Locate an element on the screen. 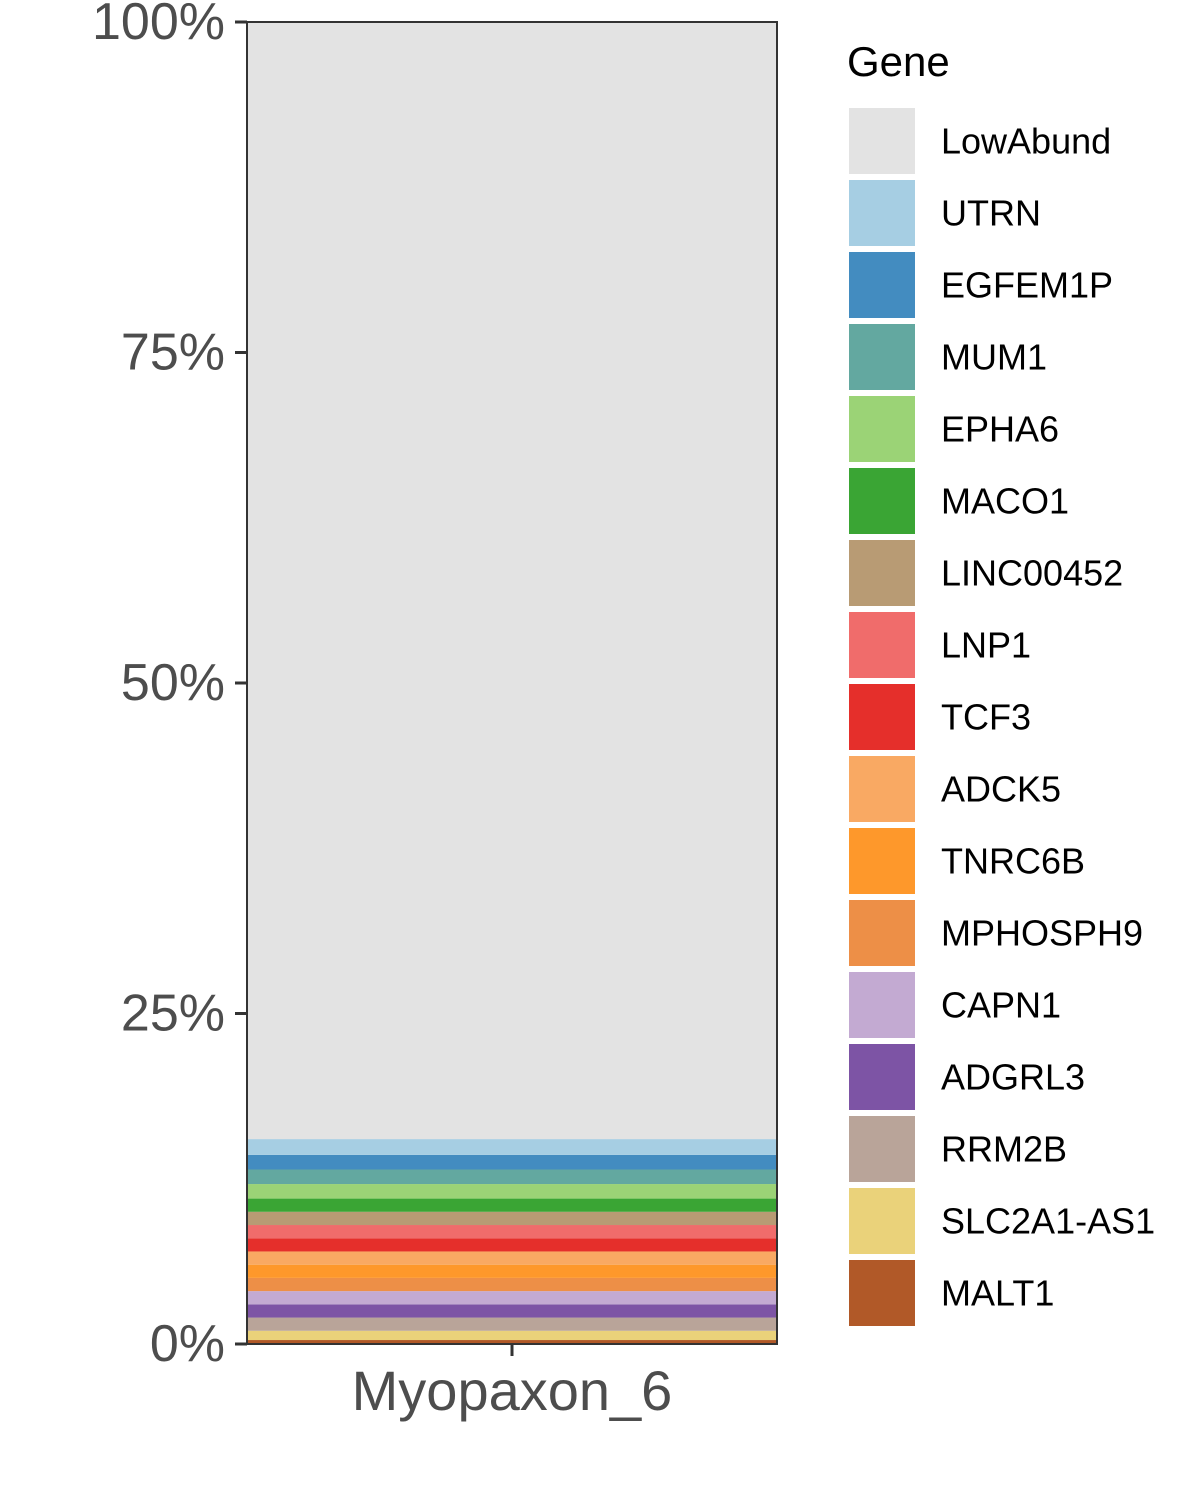  legend-label: TCF3 is located at coordinates (986, 717).